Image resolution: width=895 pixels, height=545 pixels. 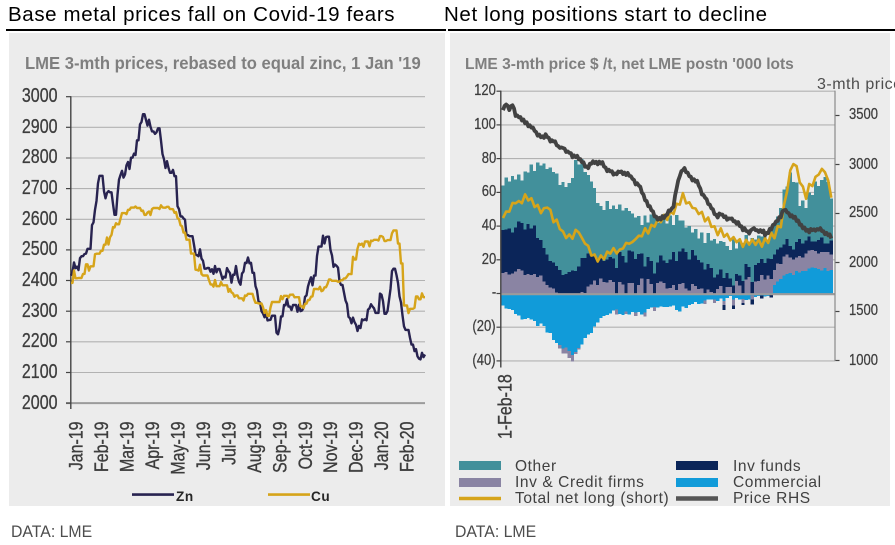 I want to click on svg-text: Dec-19, so click(x=356, y=447).